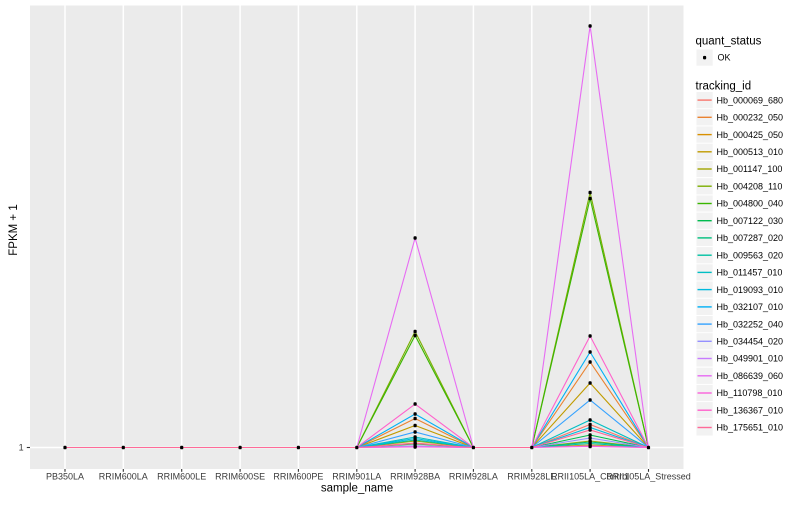  I want to click on svg-text: Hb_019093_010, so click(750, 290).